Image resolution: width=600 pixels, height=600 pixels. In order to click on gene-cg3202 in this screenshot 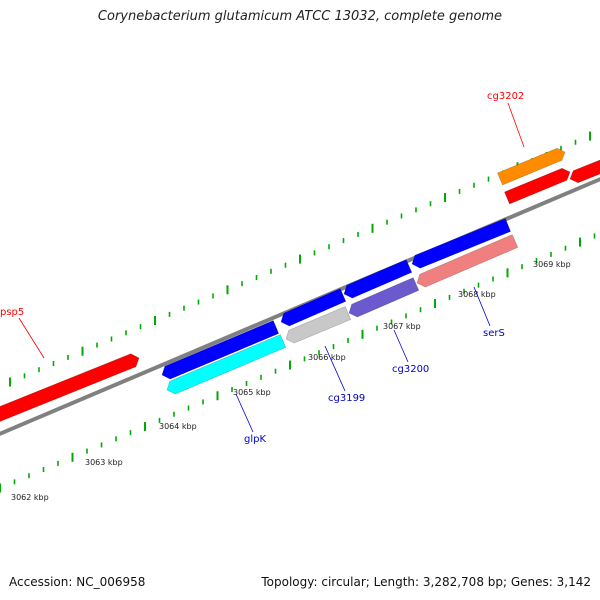, I will do `click(531, 166)`.